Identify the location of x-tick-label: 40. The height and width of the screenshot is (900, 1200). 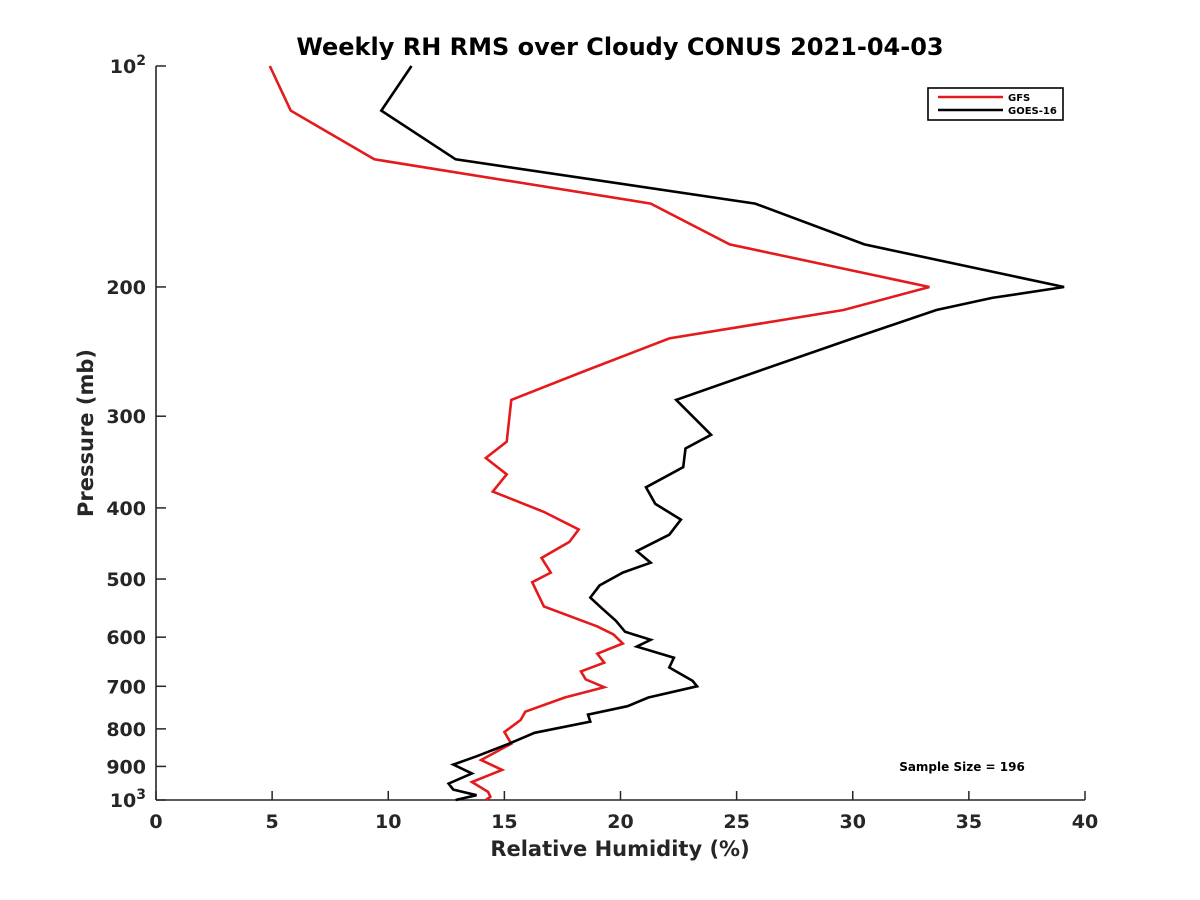
(1085, 822).